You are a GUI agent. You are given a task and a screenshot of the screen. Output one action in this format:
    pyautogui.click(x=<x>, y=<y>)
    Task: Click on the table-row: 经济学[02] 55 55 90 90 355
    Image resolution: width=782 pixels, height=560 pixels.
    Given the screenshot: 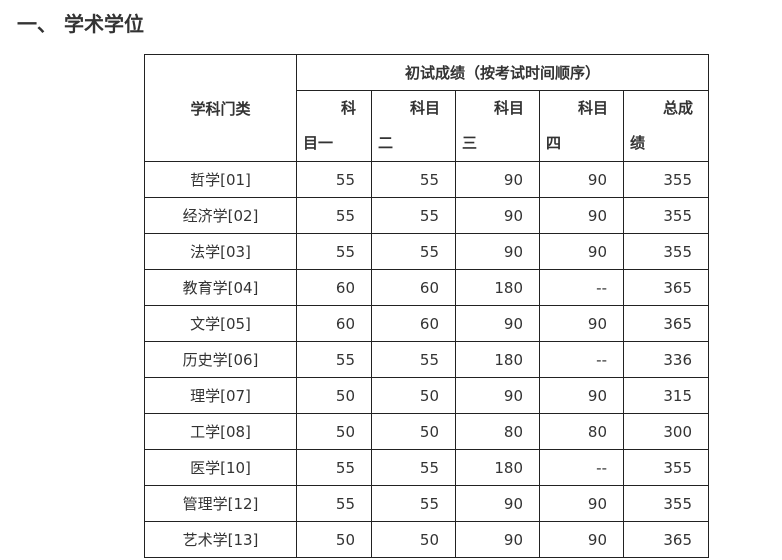 What is the action you would take?
    pyautogui.click(x=426, y=215)
    